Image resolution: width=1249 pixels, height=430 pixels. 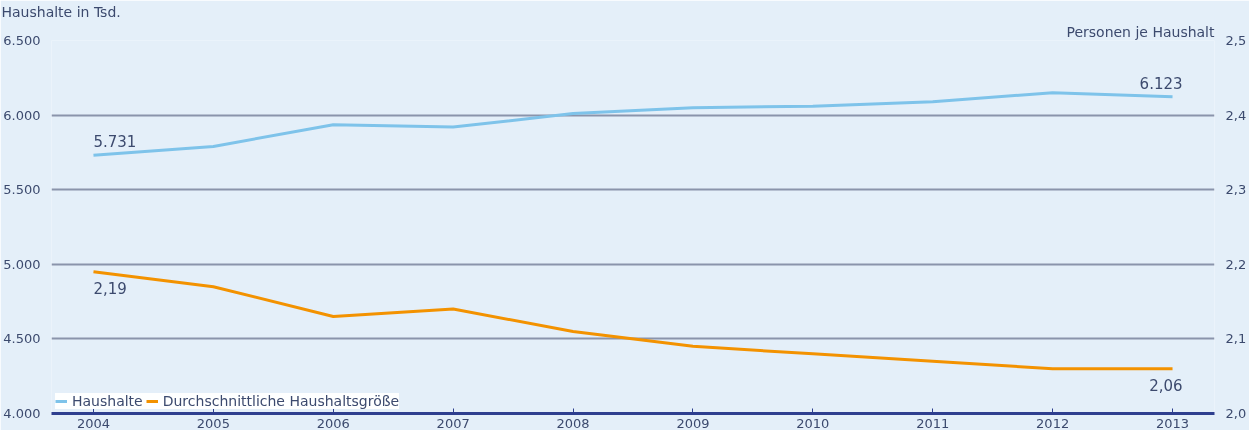 I want to click on data-label: 2,06, so click(x=1166, y=385).